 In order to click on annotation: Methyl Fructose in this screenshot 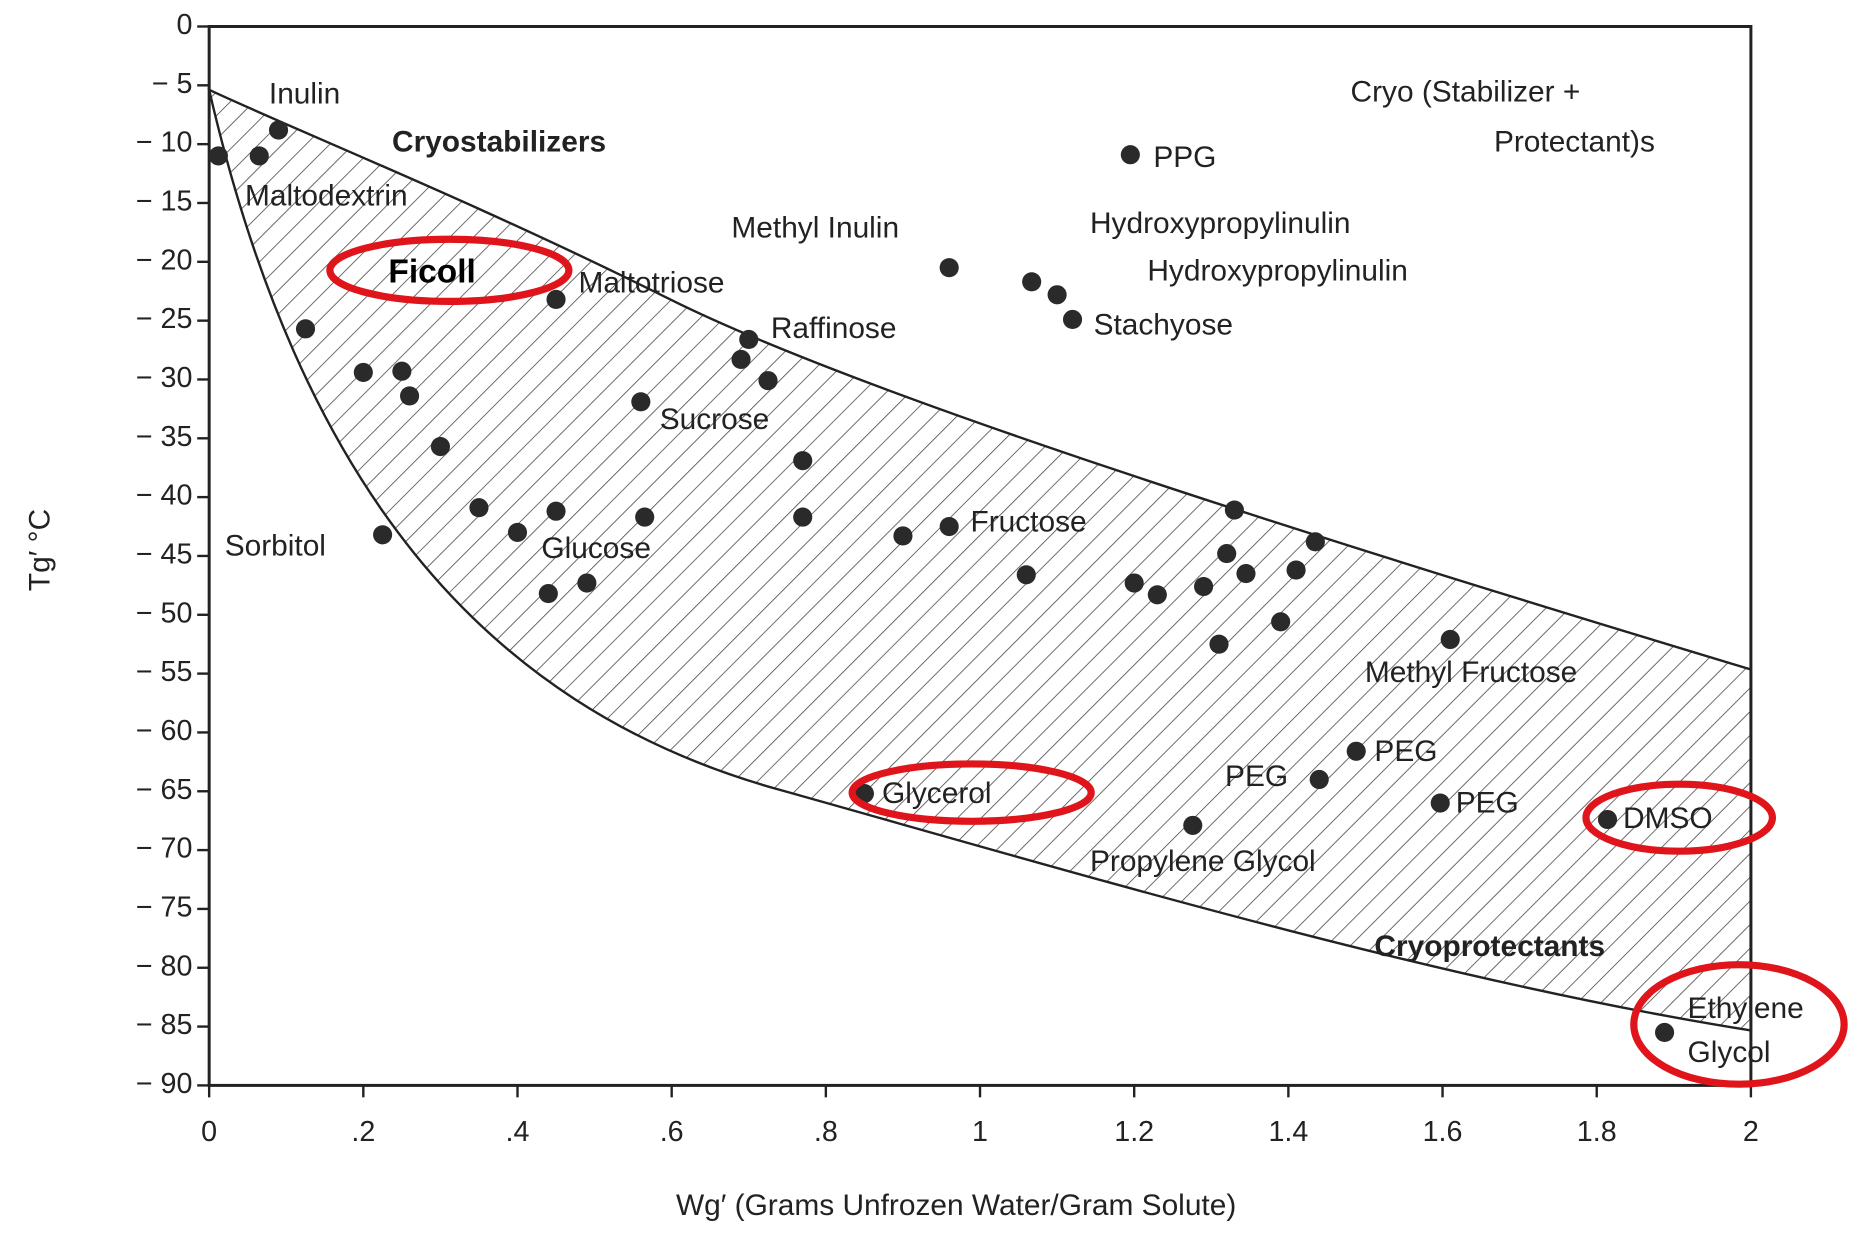, I will do `click(1471, 672)`.